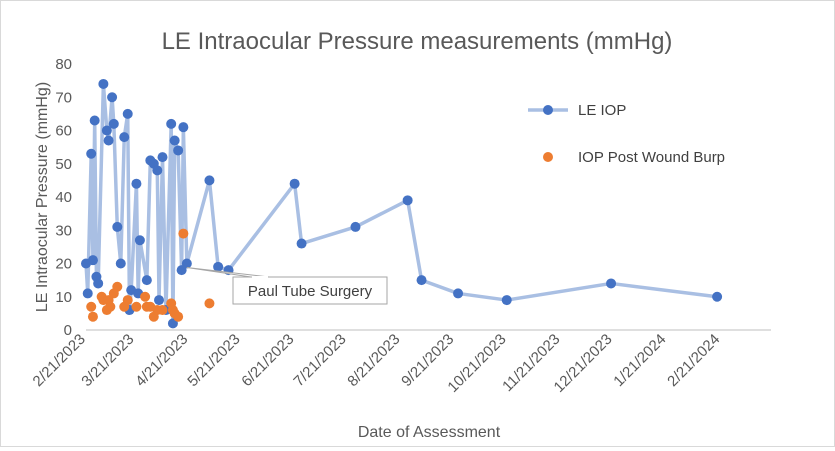  Describe the element at coordinates (63, 264) in the screenshot. I see `y-tick-label: 20` at that location.